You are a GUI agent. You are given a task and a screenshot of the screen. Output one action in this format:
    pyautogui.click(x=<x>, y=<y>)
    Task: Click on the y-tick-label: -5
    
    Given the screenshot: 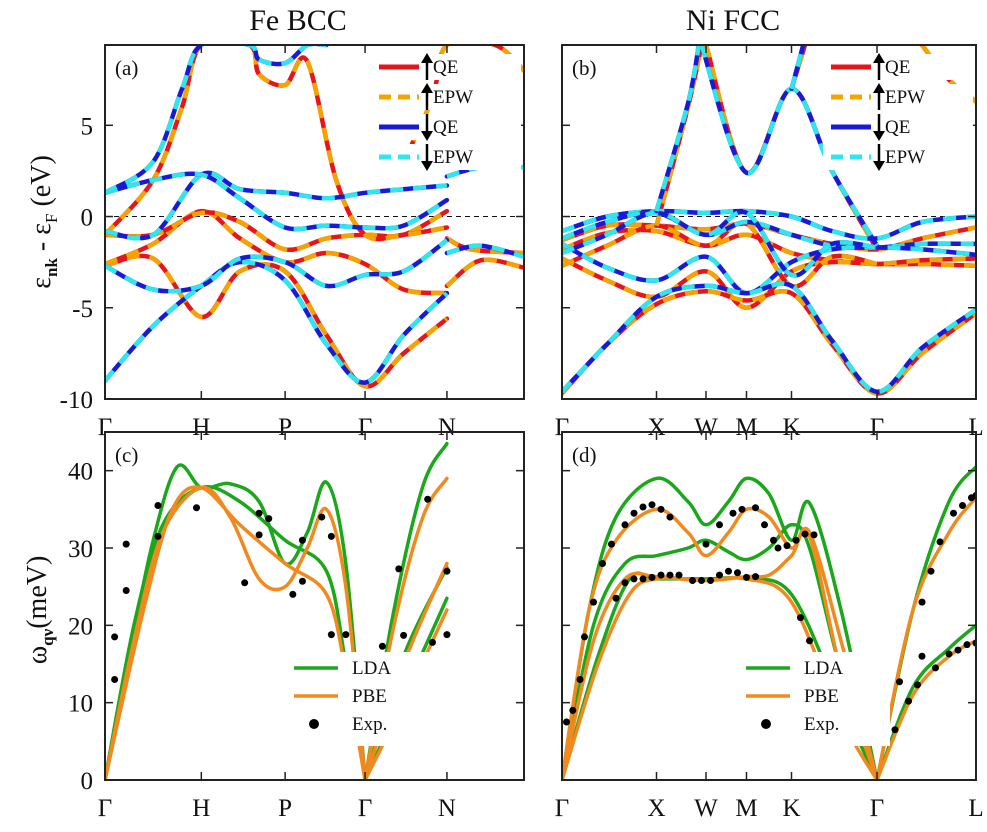 What is the action you would take?
    pyautogui.click(x=82, y=309)
    